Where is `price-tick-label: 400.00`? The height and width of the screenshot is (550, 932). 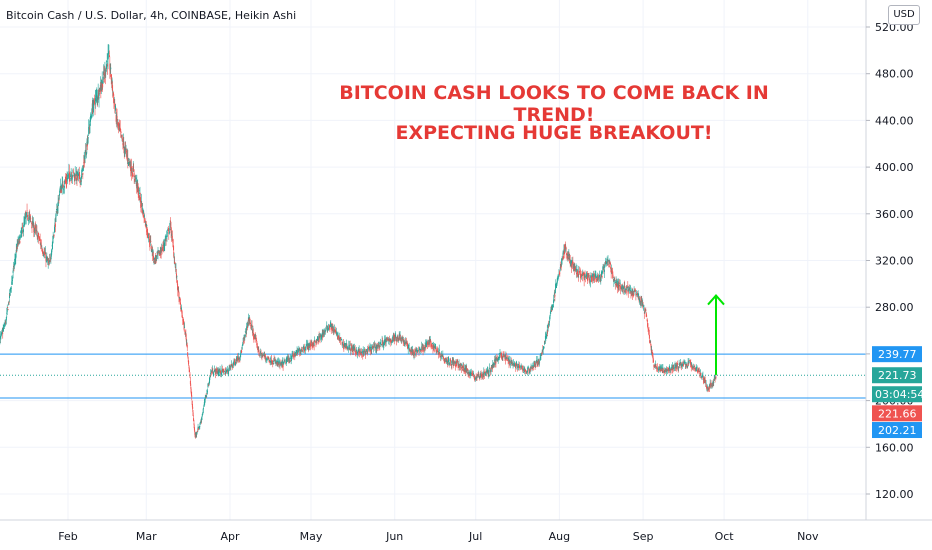 price-tick-label: 400.00 is located at coordinates (894, 167).